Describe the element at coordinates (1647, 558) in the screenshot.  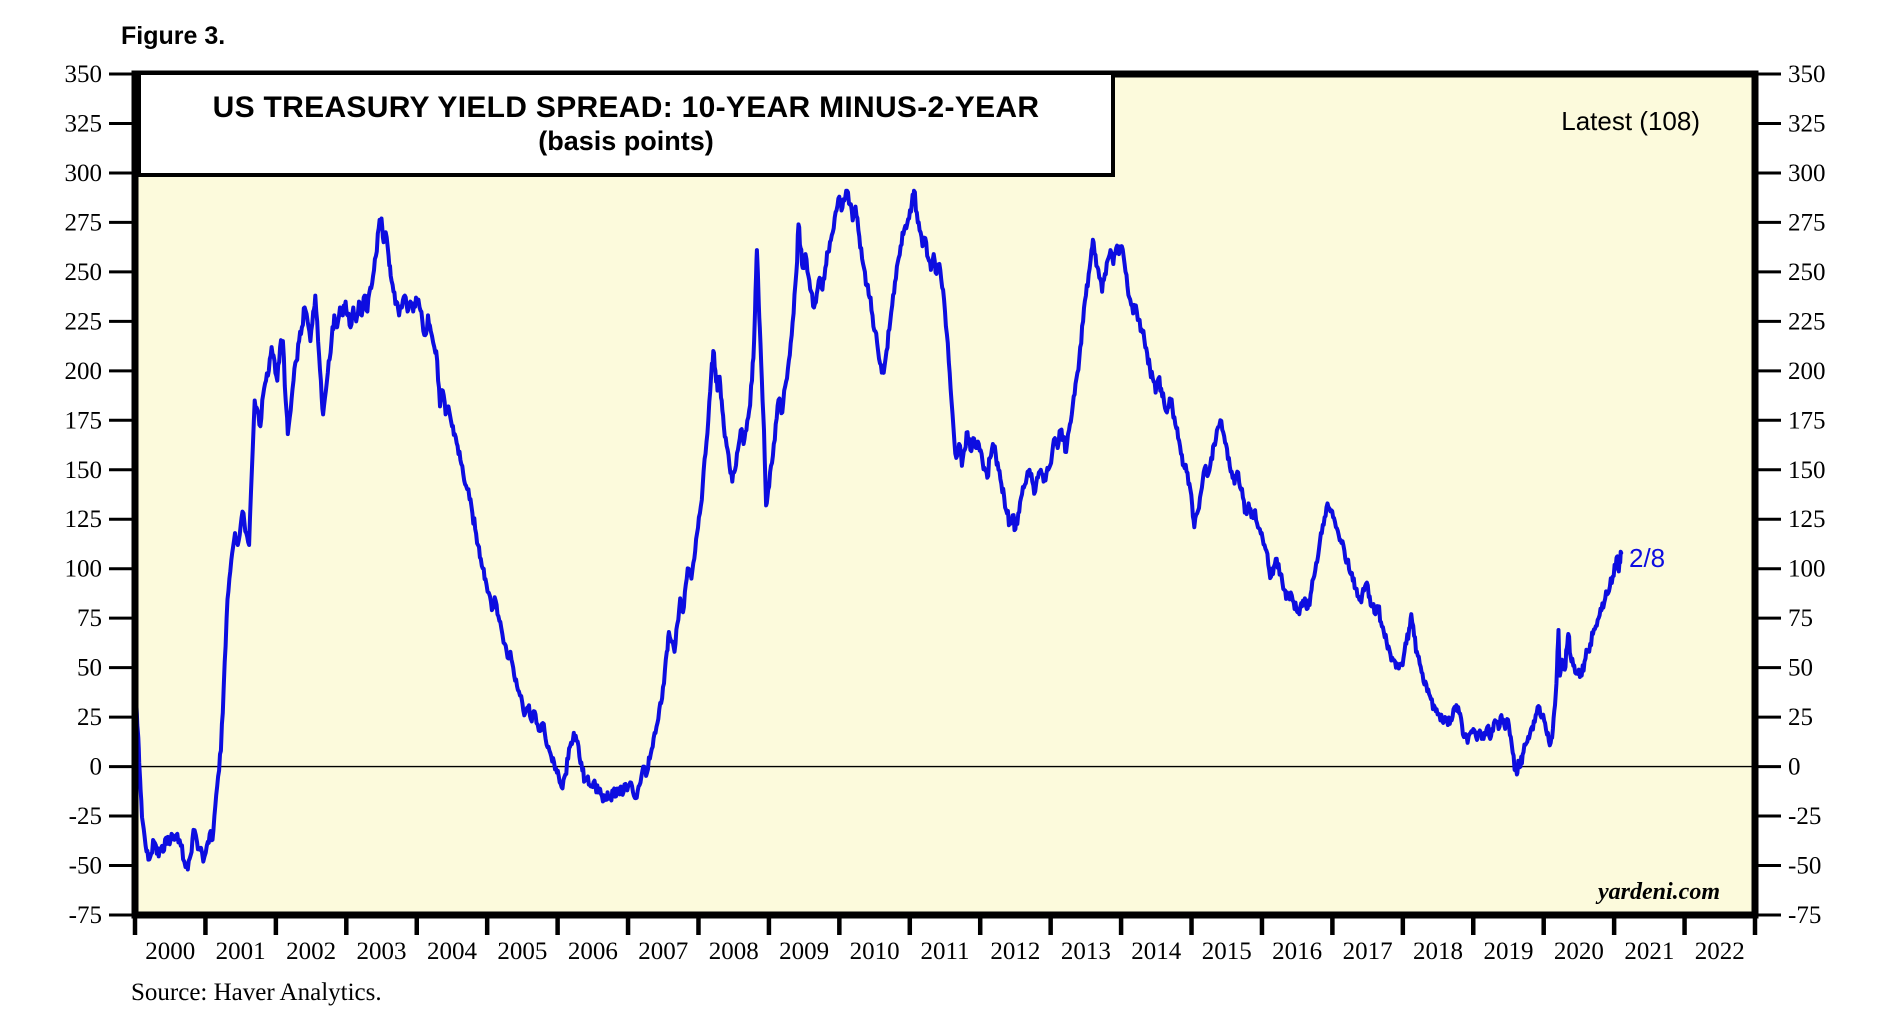
I see `last-point-date-label: 2/8` at that location.